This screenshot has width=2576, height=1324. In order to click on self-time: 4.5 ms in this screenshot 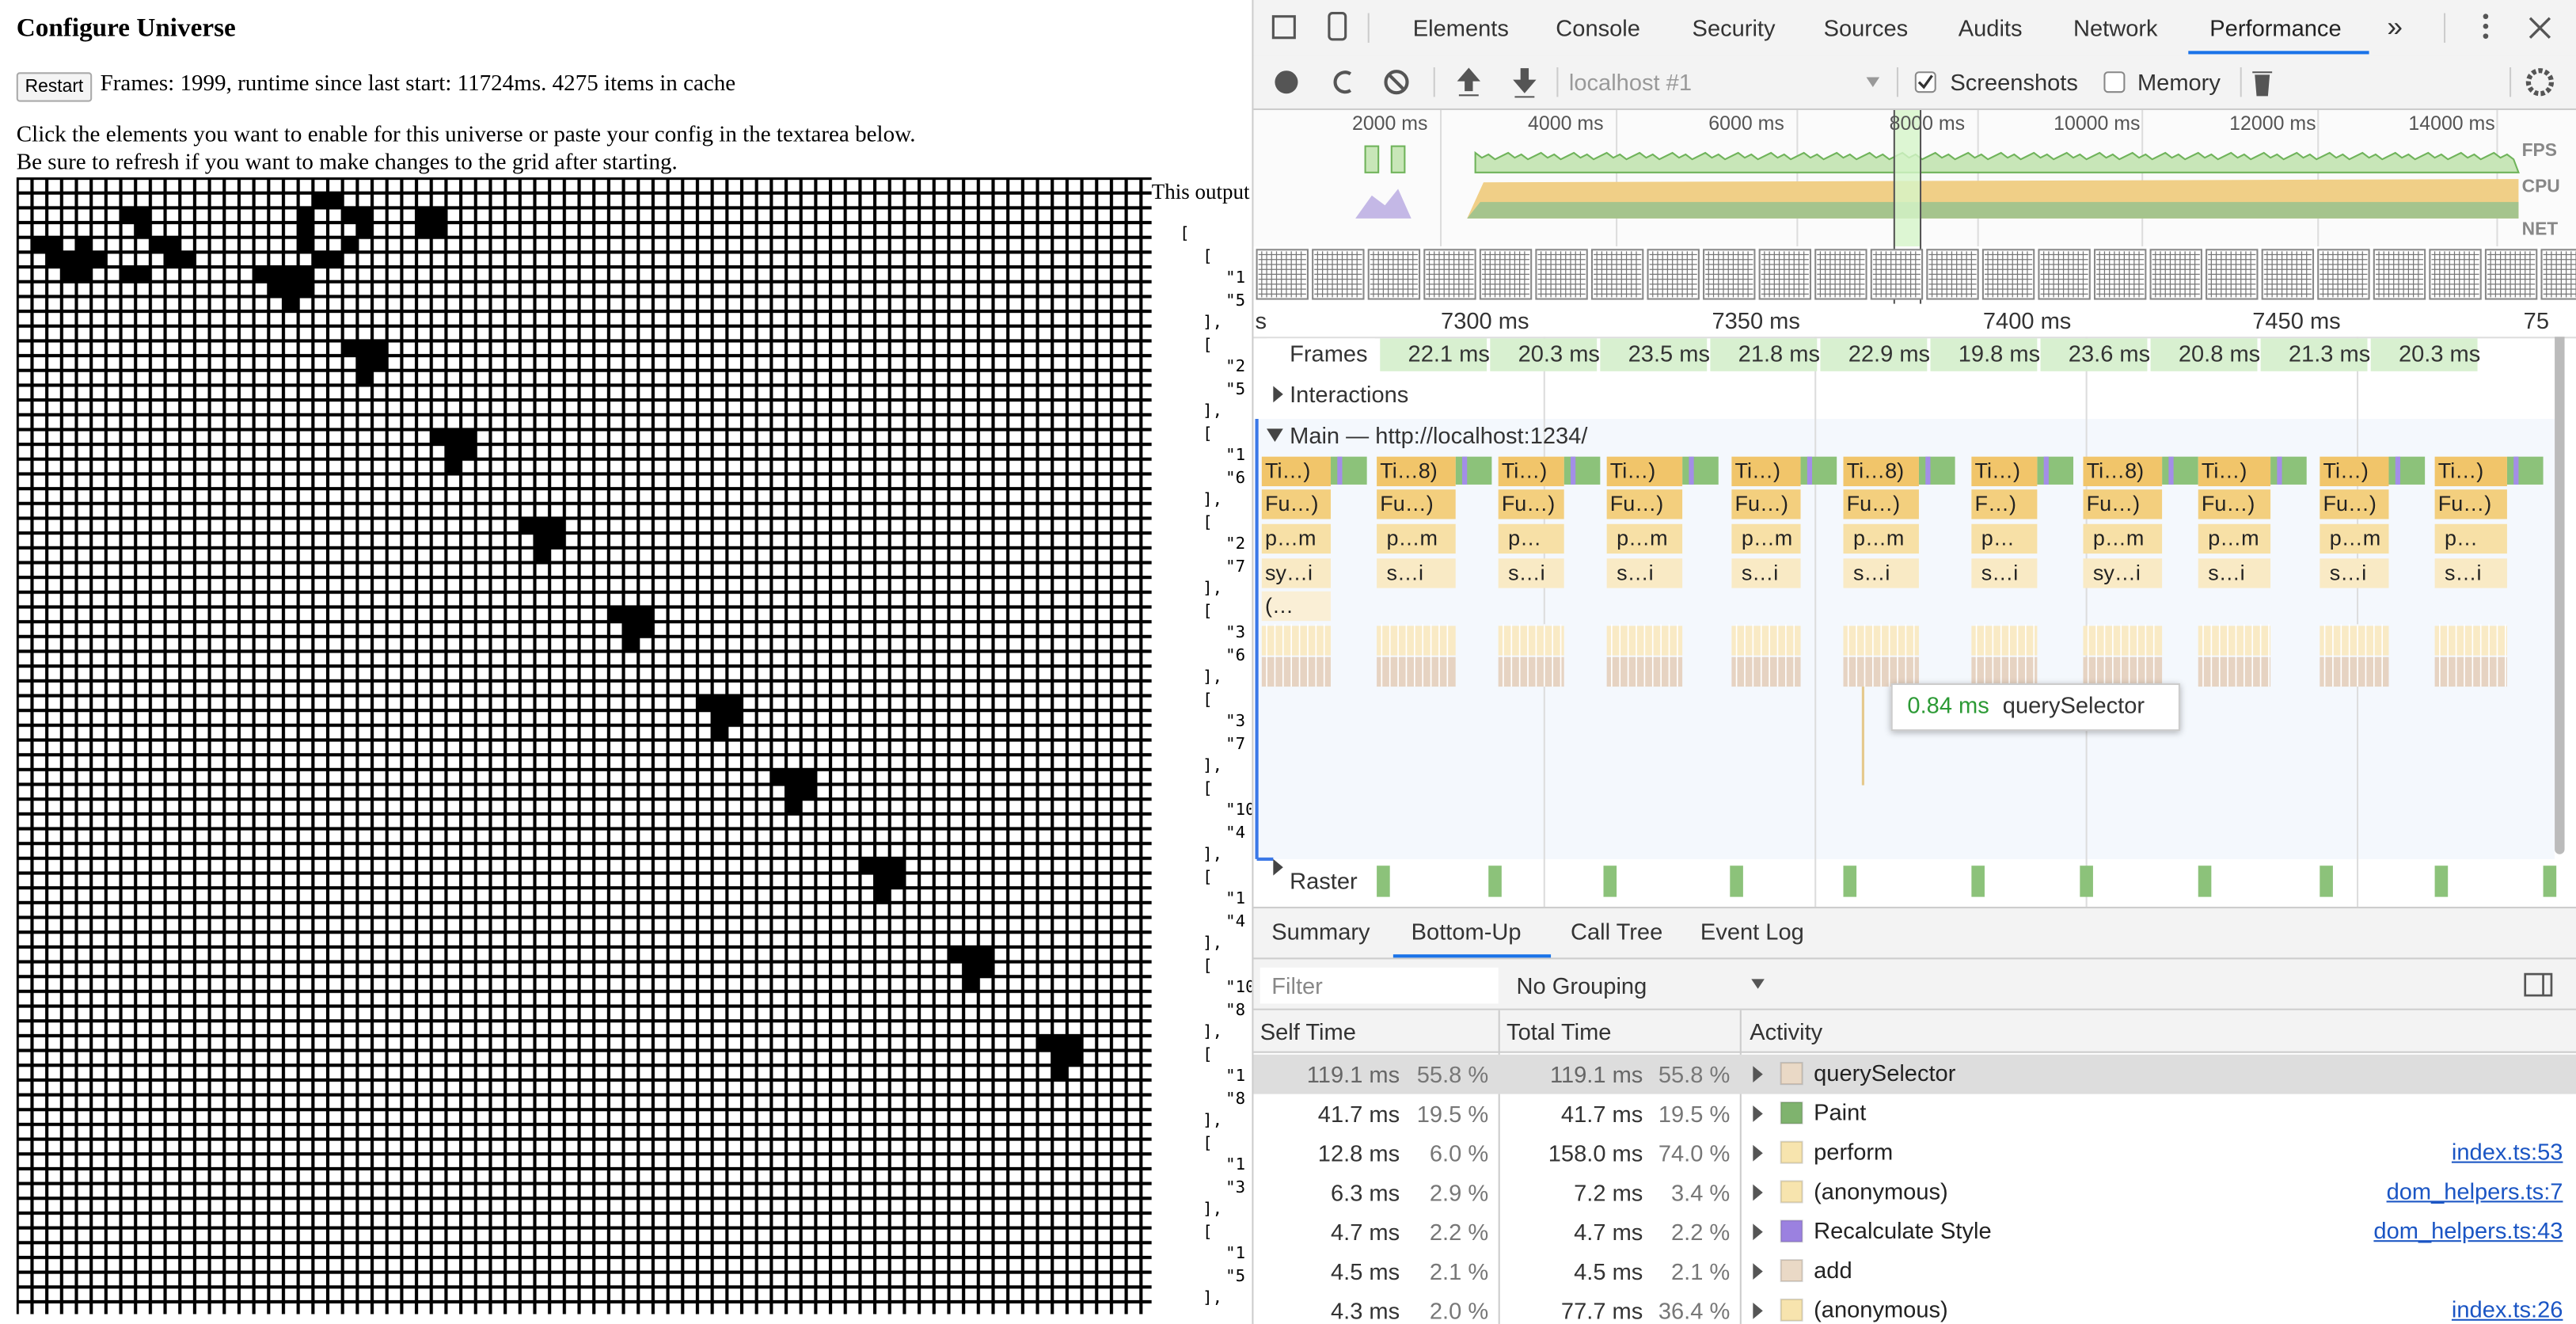, I will do `click(1365, 1271)`.